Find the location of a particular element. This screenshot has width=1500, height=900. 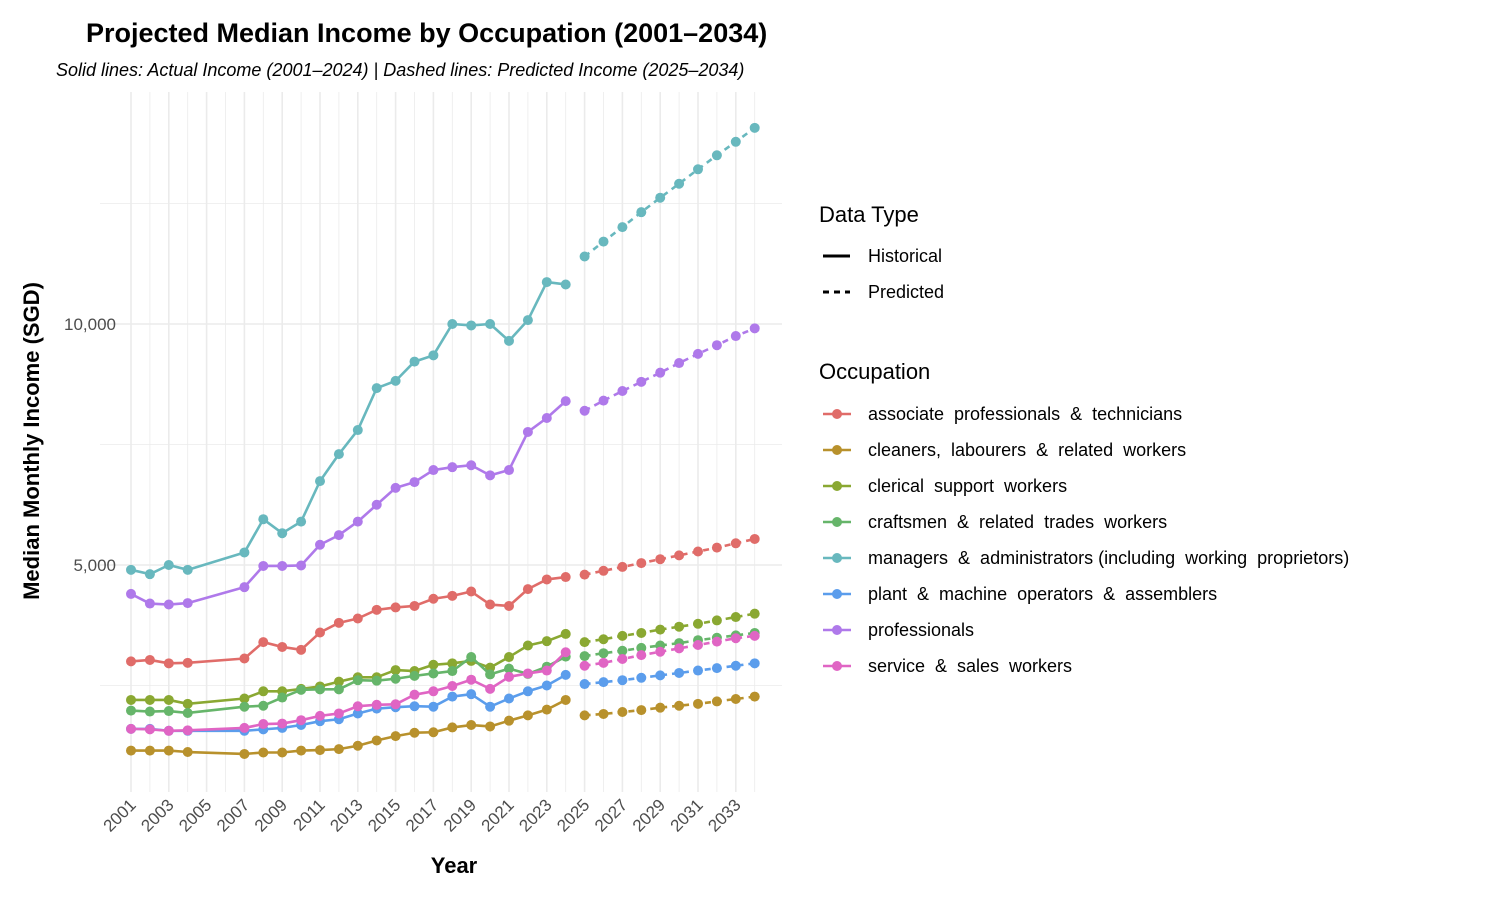

x-tick-label: 2011 is located at coordinates (309, 814).